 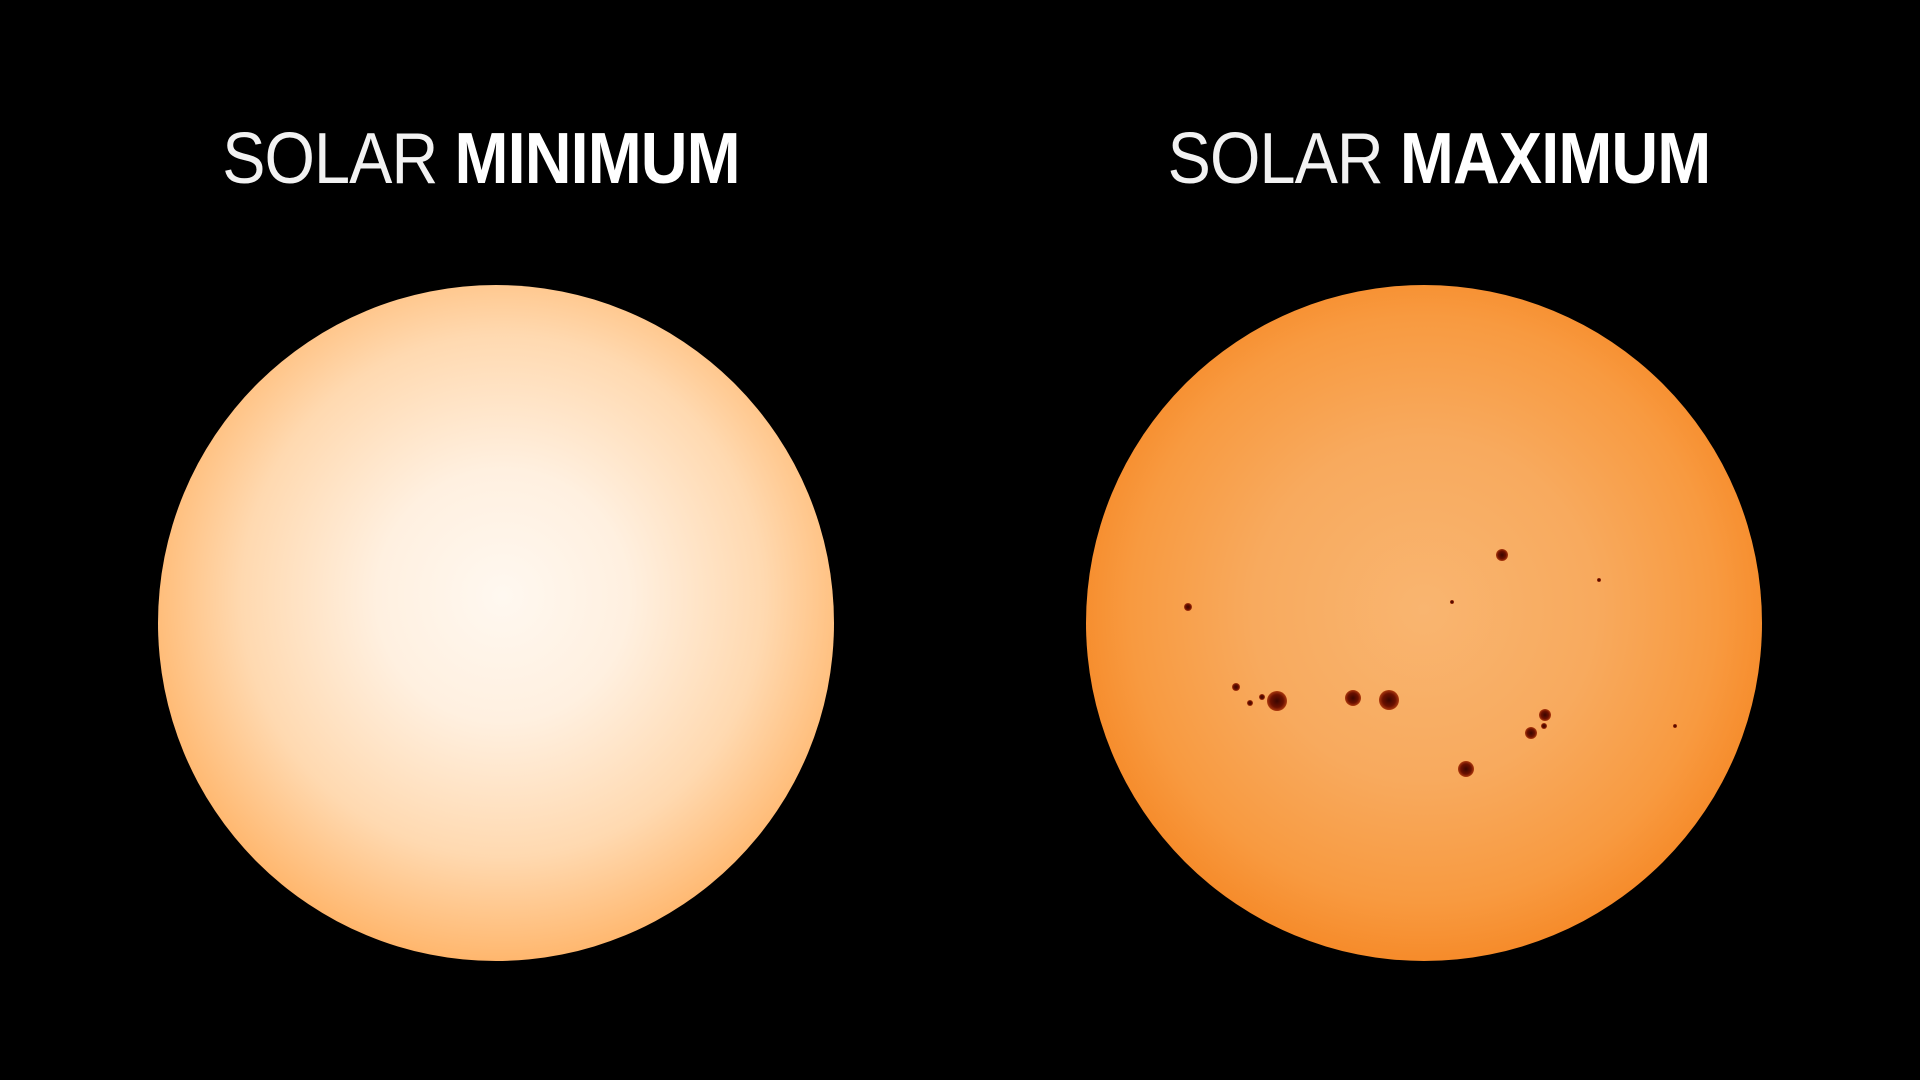 I want to click on title-bold: MAXIMUM, so click(x=1555, y=159).